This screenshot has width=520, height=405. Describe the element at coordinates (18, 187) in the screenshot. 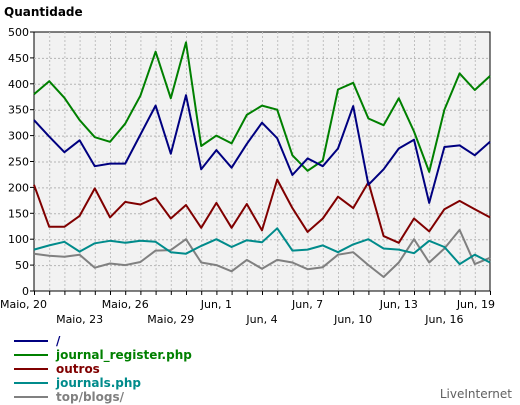

I see `y-tick-label: 200` at that location.